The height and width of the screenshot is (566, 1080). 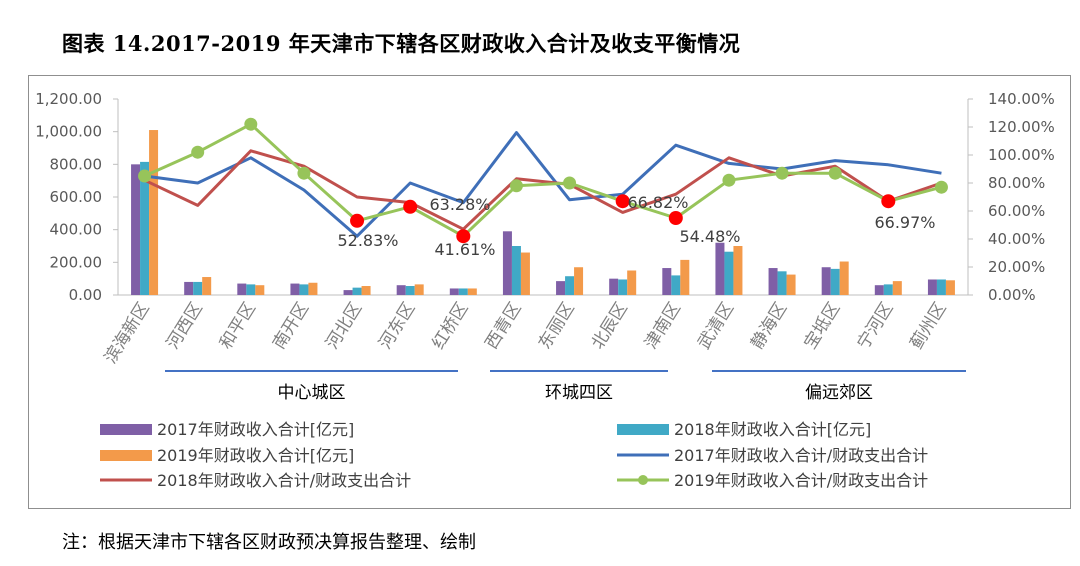 What do you see at coordinates (451, 326) in the screenshot?
I see `category-label: 红桥区` at bounding box center [451, 326].